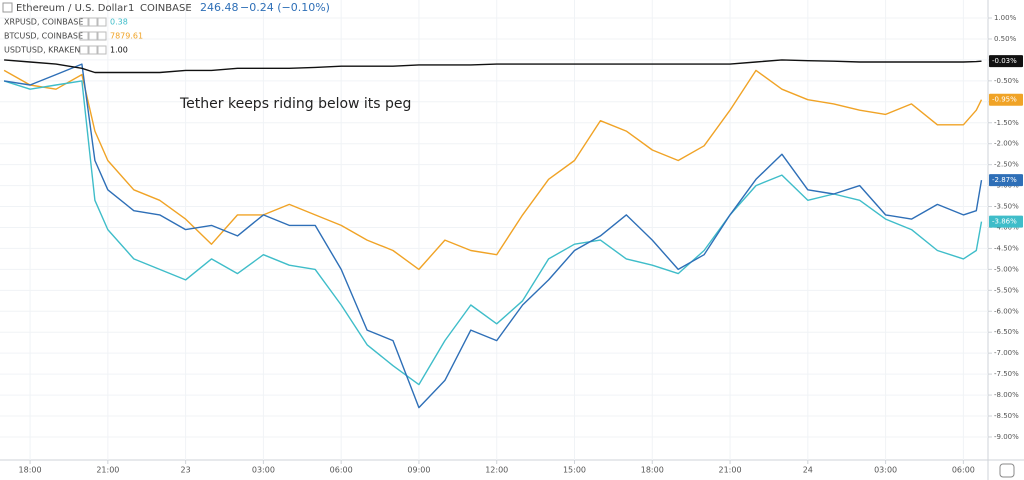  What do you see at coordinates (1006, 165) in the screenshot?
I see `y-tick-label: -2.50%` at bounding box center [1006, 165].